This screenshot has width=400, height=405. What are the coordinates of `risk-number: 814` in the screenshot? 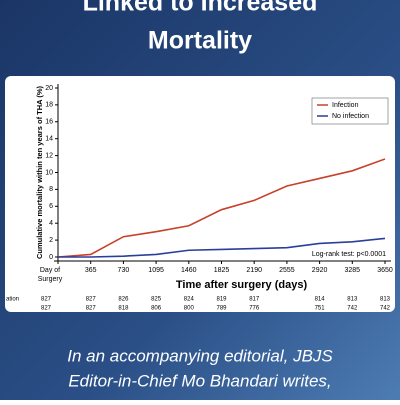 It's located at (320, 300).